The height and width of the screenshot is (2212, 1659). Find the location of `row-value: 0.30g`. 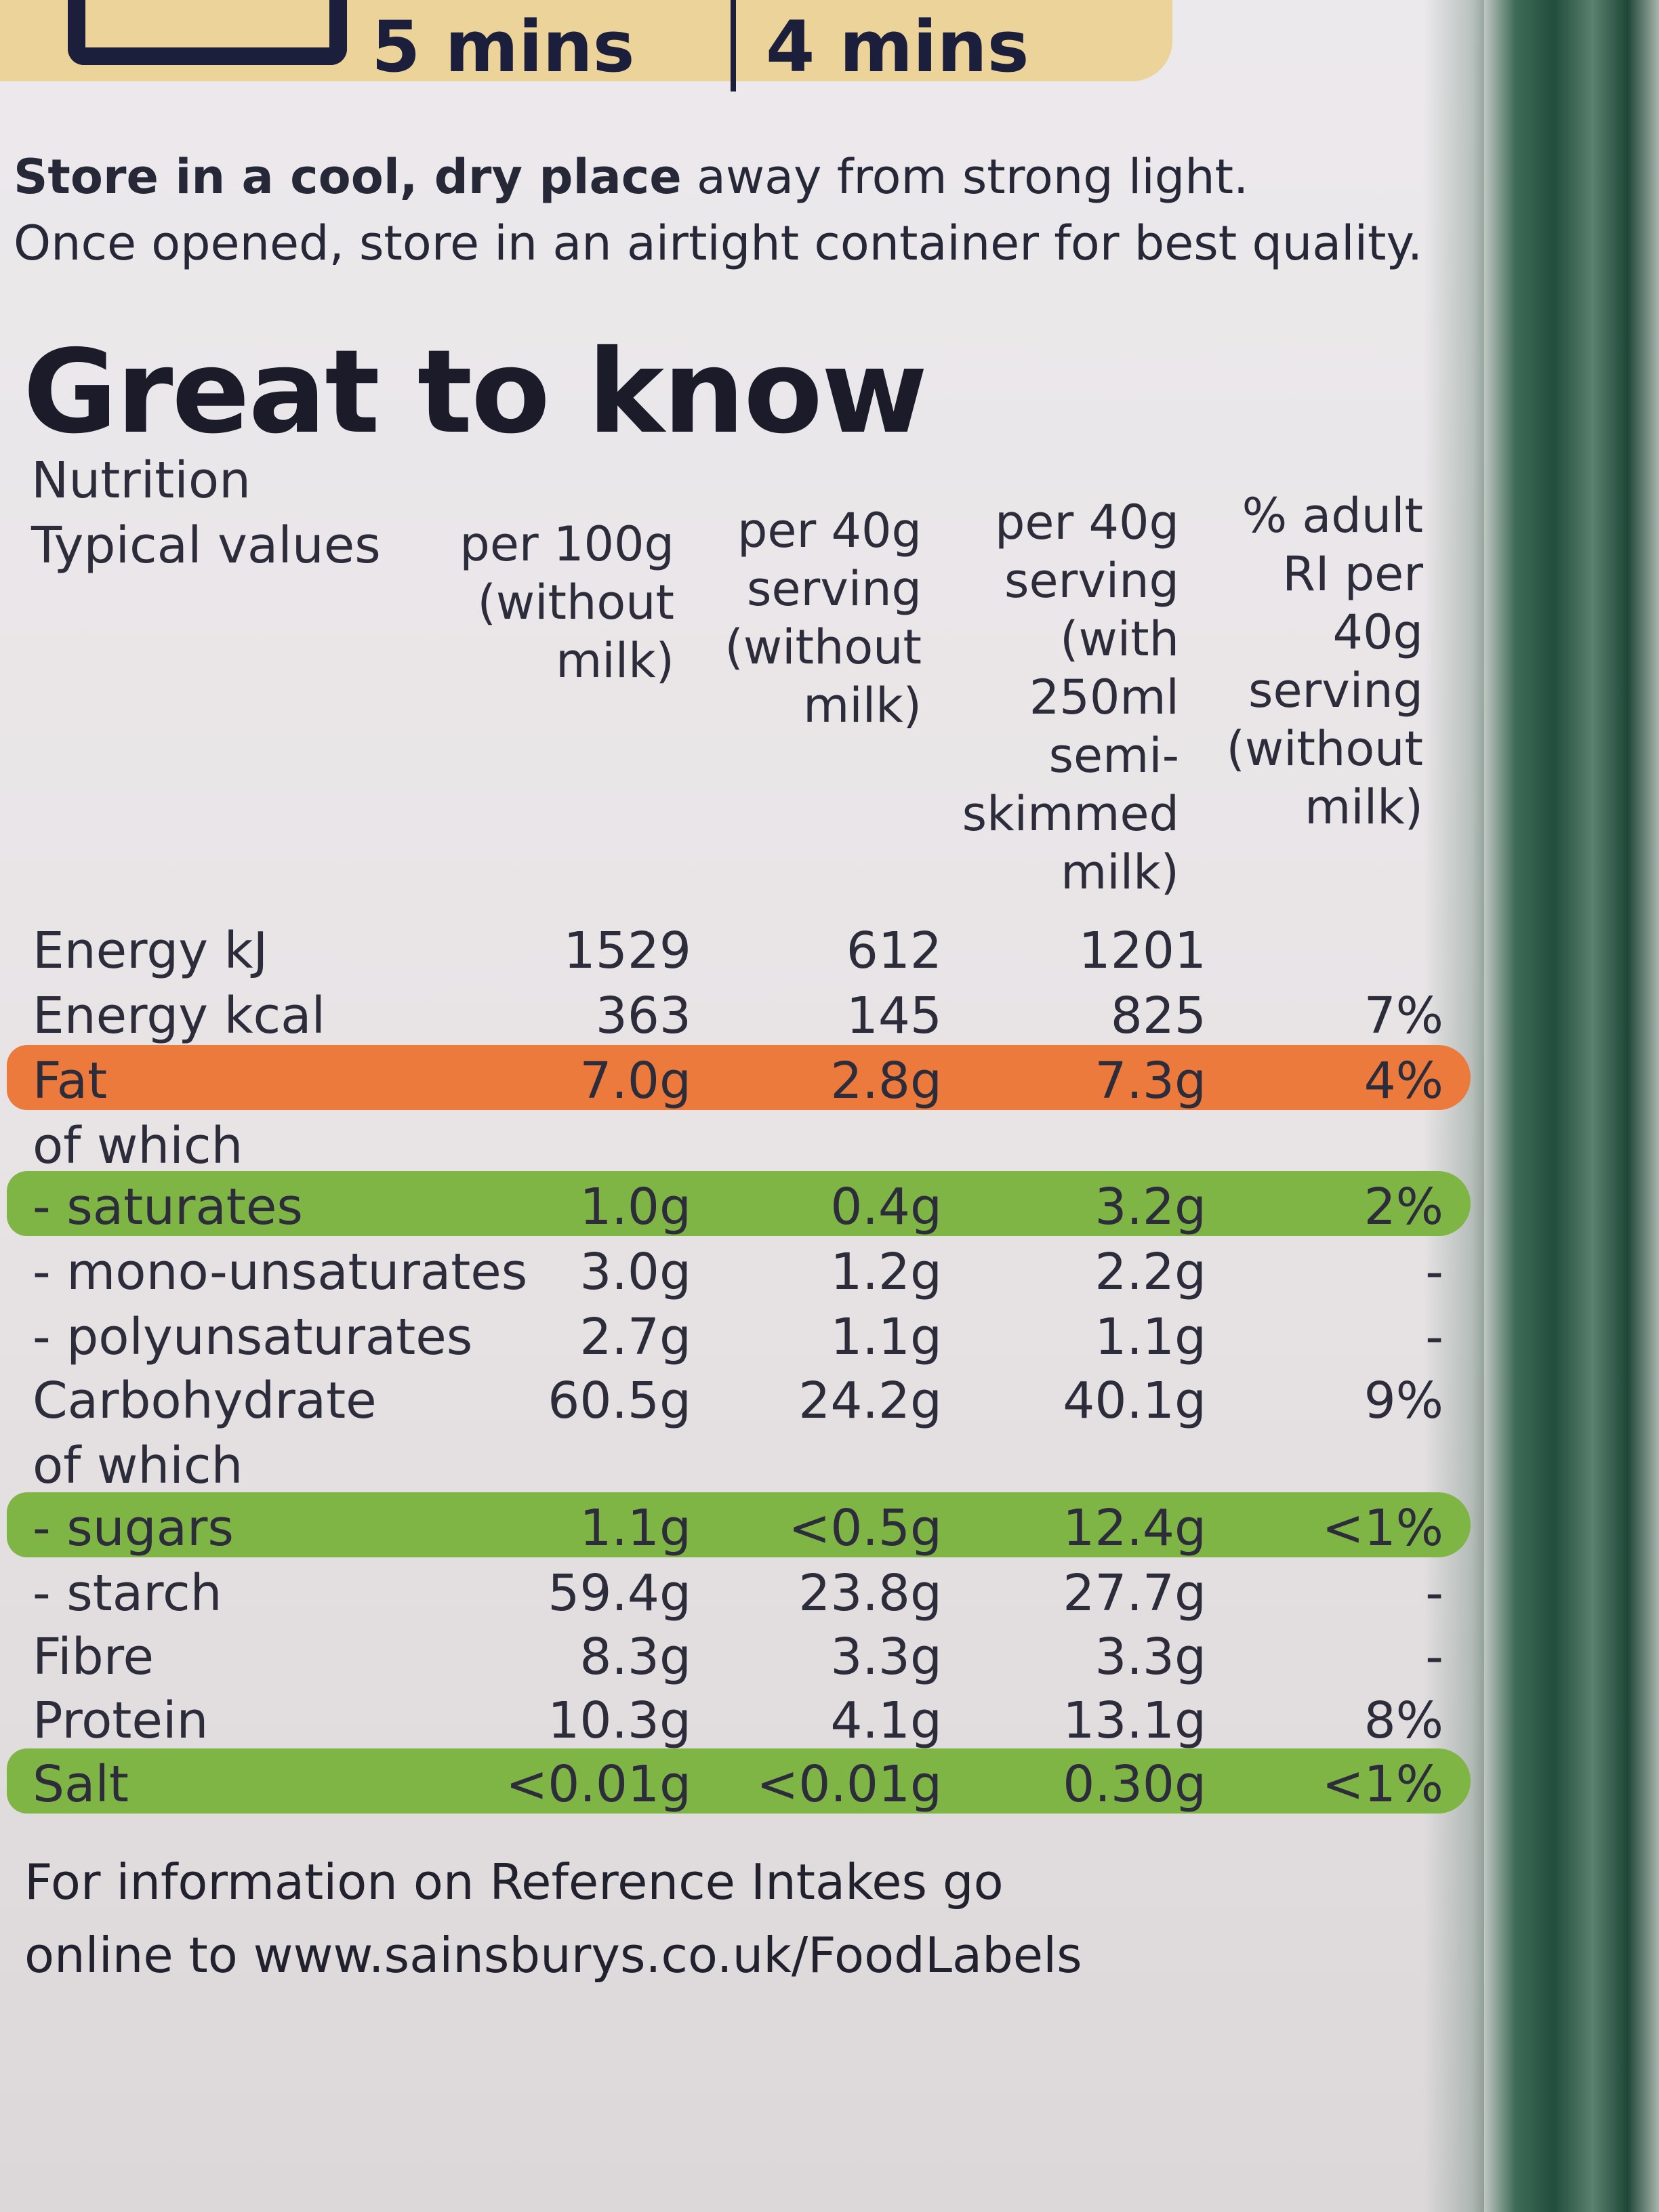

row-value: 0.30g is located at coordinates (1134, 1785).